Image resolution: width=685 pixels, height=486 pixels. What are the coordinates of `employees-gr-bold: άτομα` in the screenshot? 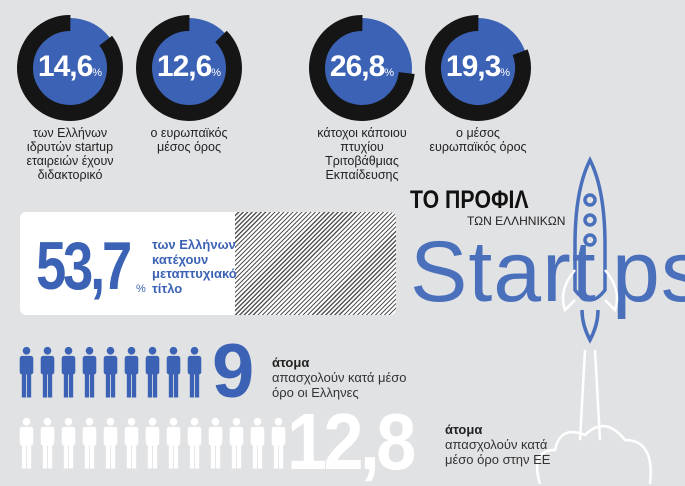 It's located at (291, 362).